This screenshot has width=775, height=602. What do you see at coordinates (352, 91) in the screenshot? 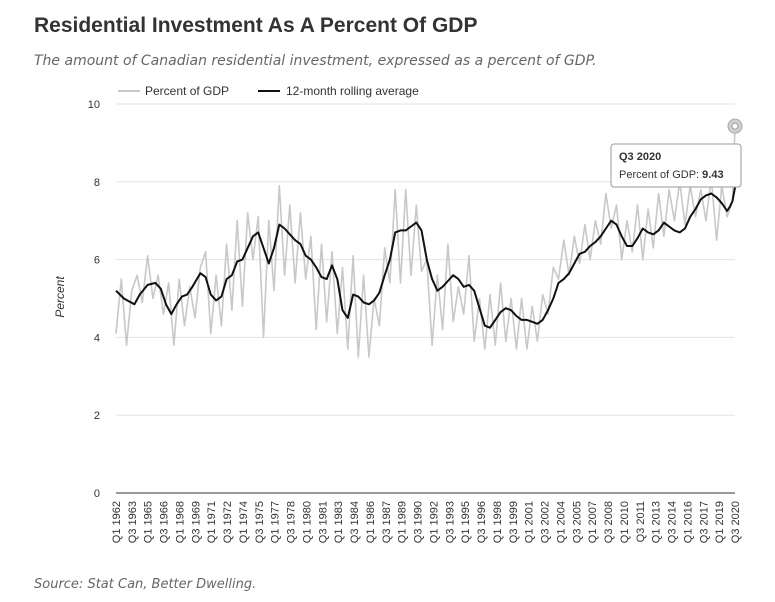
I see `legend-label-rolling-average: 12-month rolling average` at bounding box center [352, 91].